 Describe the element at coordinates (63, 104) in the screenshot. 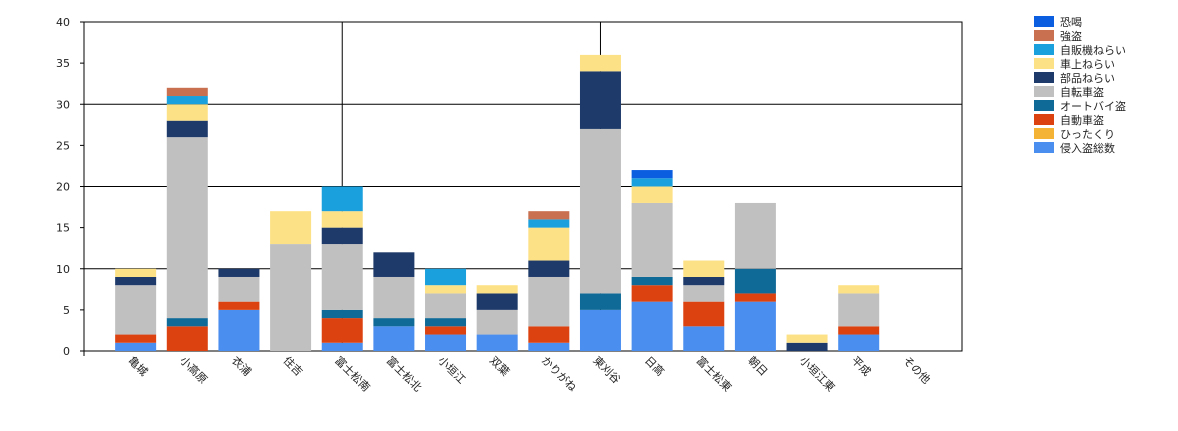

I see `y-tick-label: 30` at that location.